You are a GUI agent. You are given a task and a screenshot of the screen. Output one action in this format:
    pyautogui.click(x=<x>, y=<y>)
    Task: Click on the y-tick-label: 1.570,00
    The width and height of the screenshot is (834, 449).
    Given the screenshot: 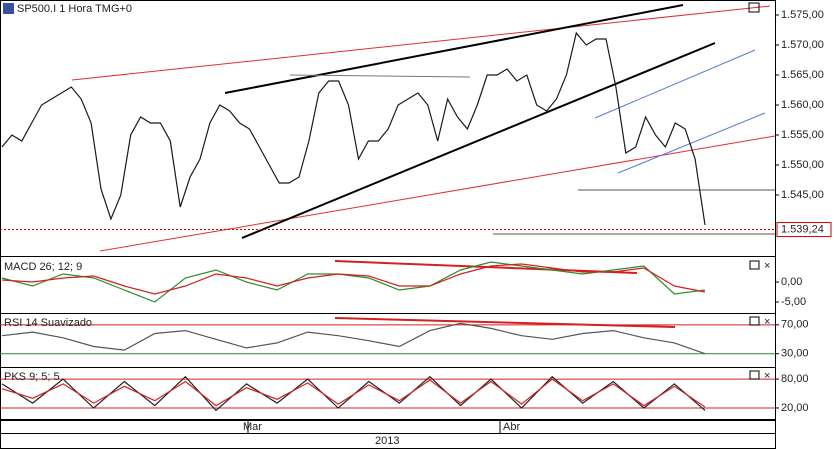 What is the action you would take?
    pyautogui.click(x=802, y=45)
    